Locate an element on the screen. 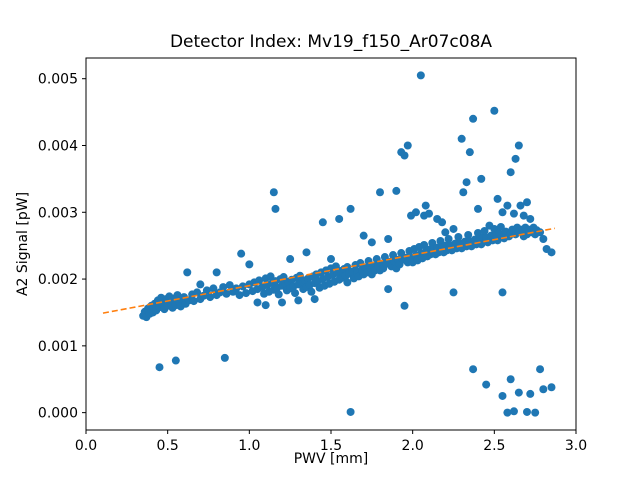  x-tick-label: 1.5 is located at coordinates (331, 446).